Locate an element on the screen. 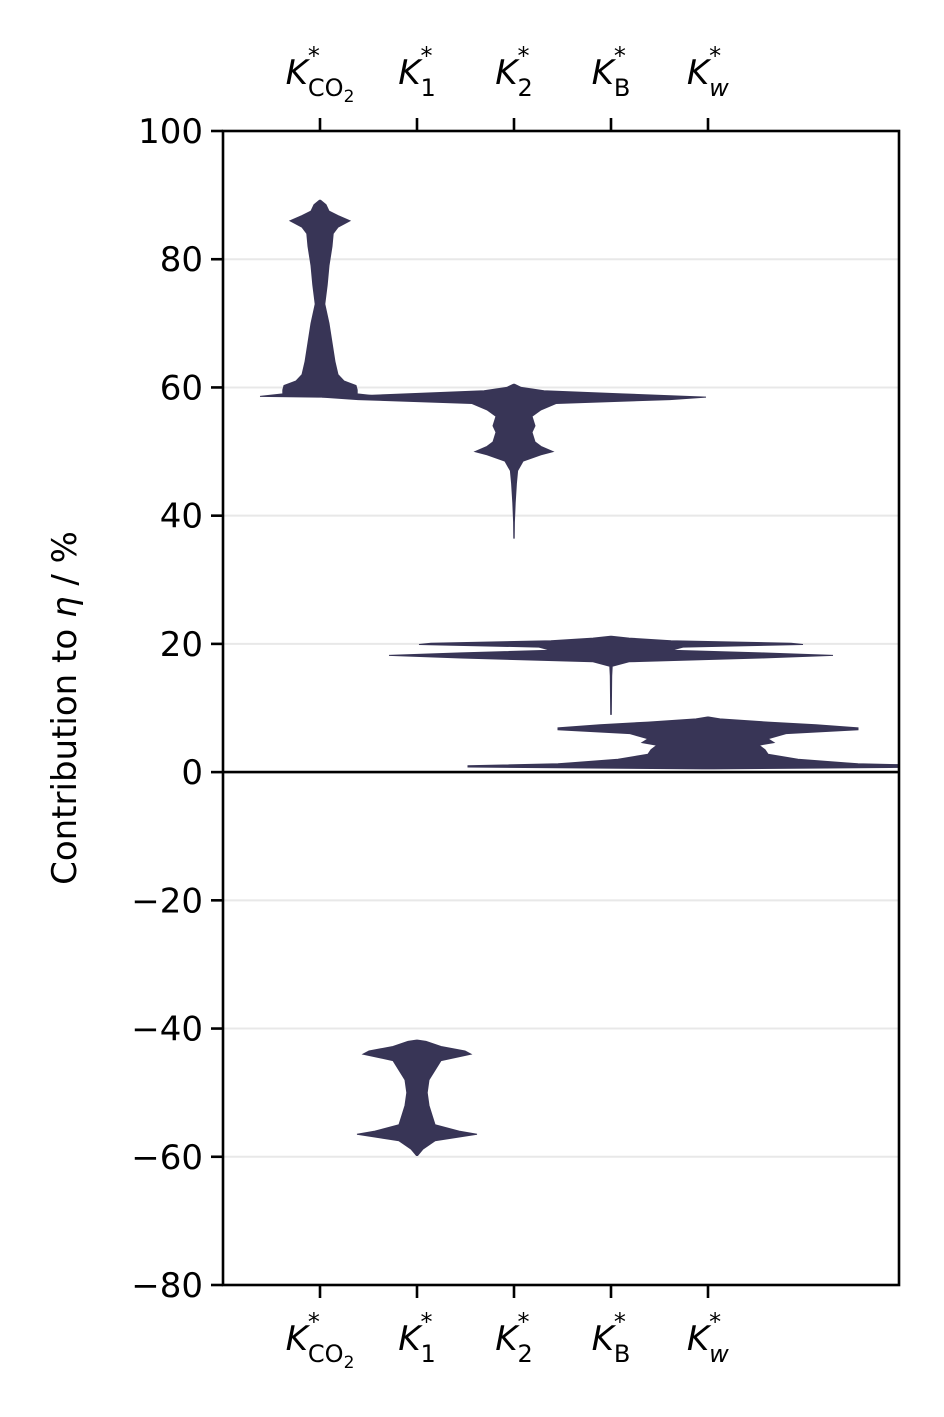  violin-K*B is located at coordinates (611, 675).